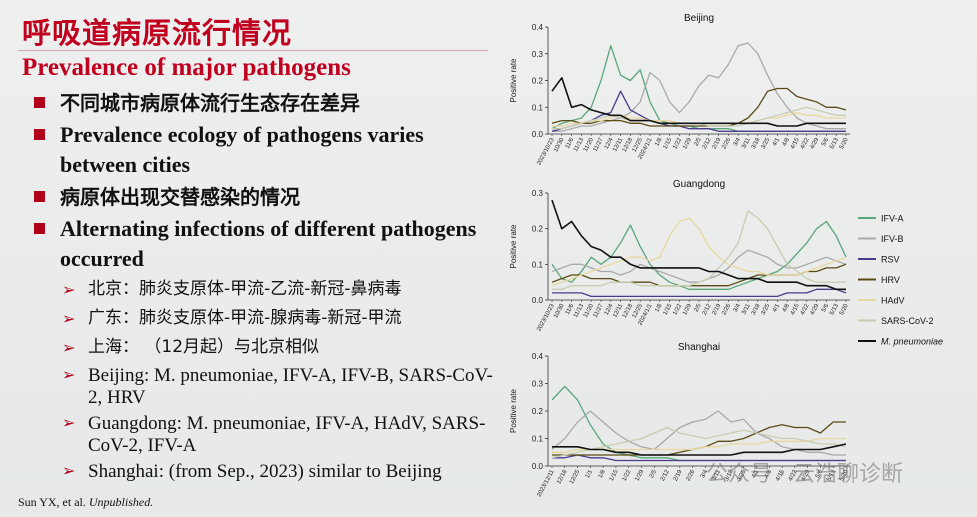 The image size is (977, 517). I want to click on slide-title-english: Prevalence of major pathogens, so click(186, 67).